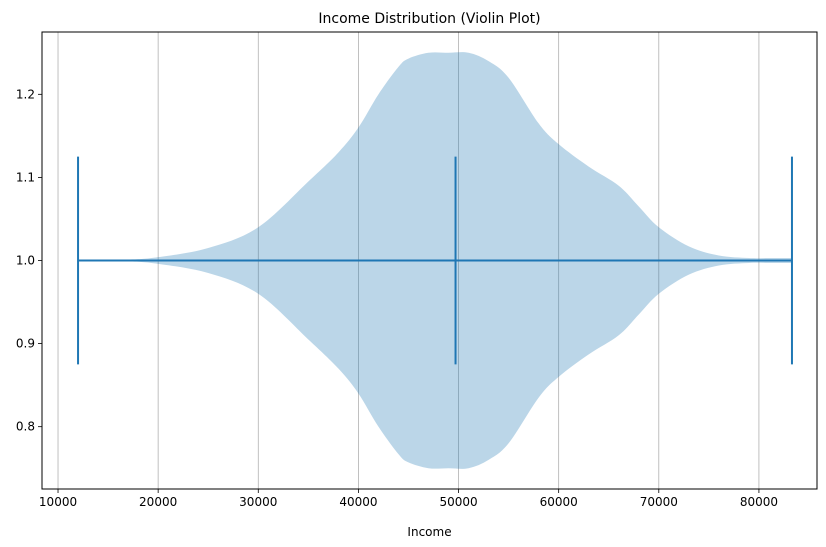  Describe the element at coordinates (25, 94) in the screenshot. I see `y-tick-label-4: 1.2` at that location.